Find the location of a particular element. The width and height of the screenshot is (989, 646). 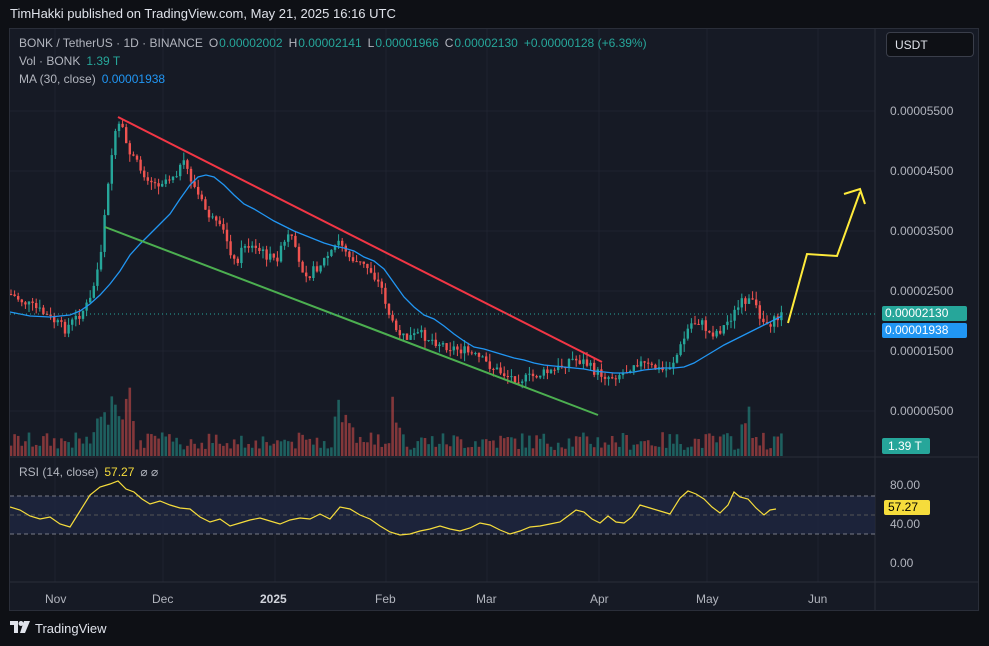

ma-label: MA (30, close) is located at coordinates (57, 79).